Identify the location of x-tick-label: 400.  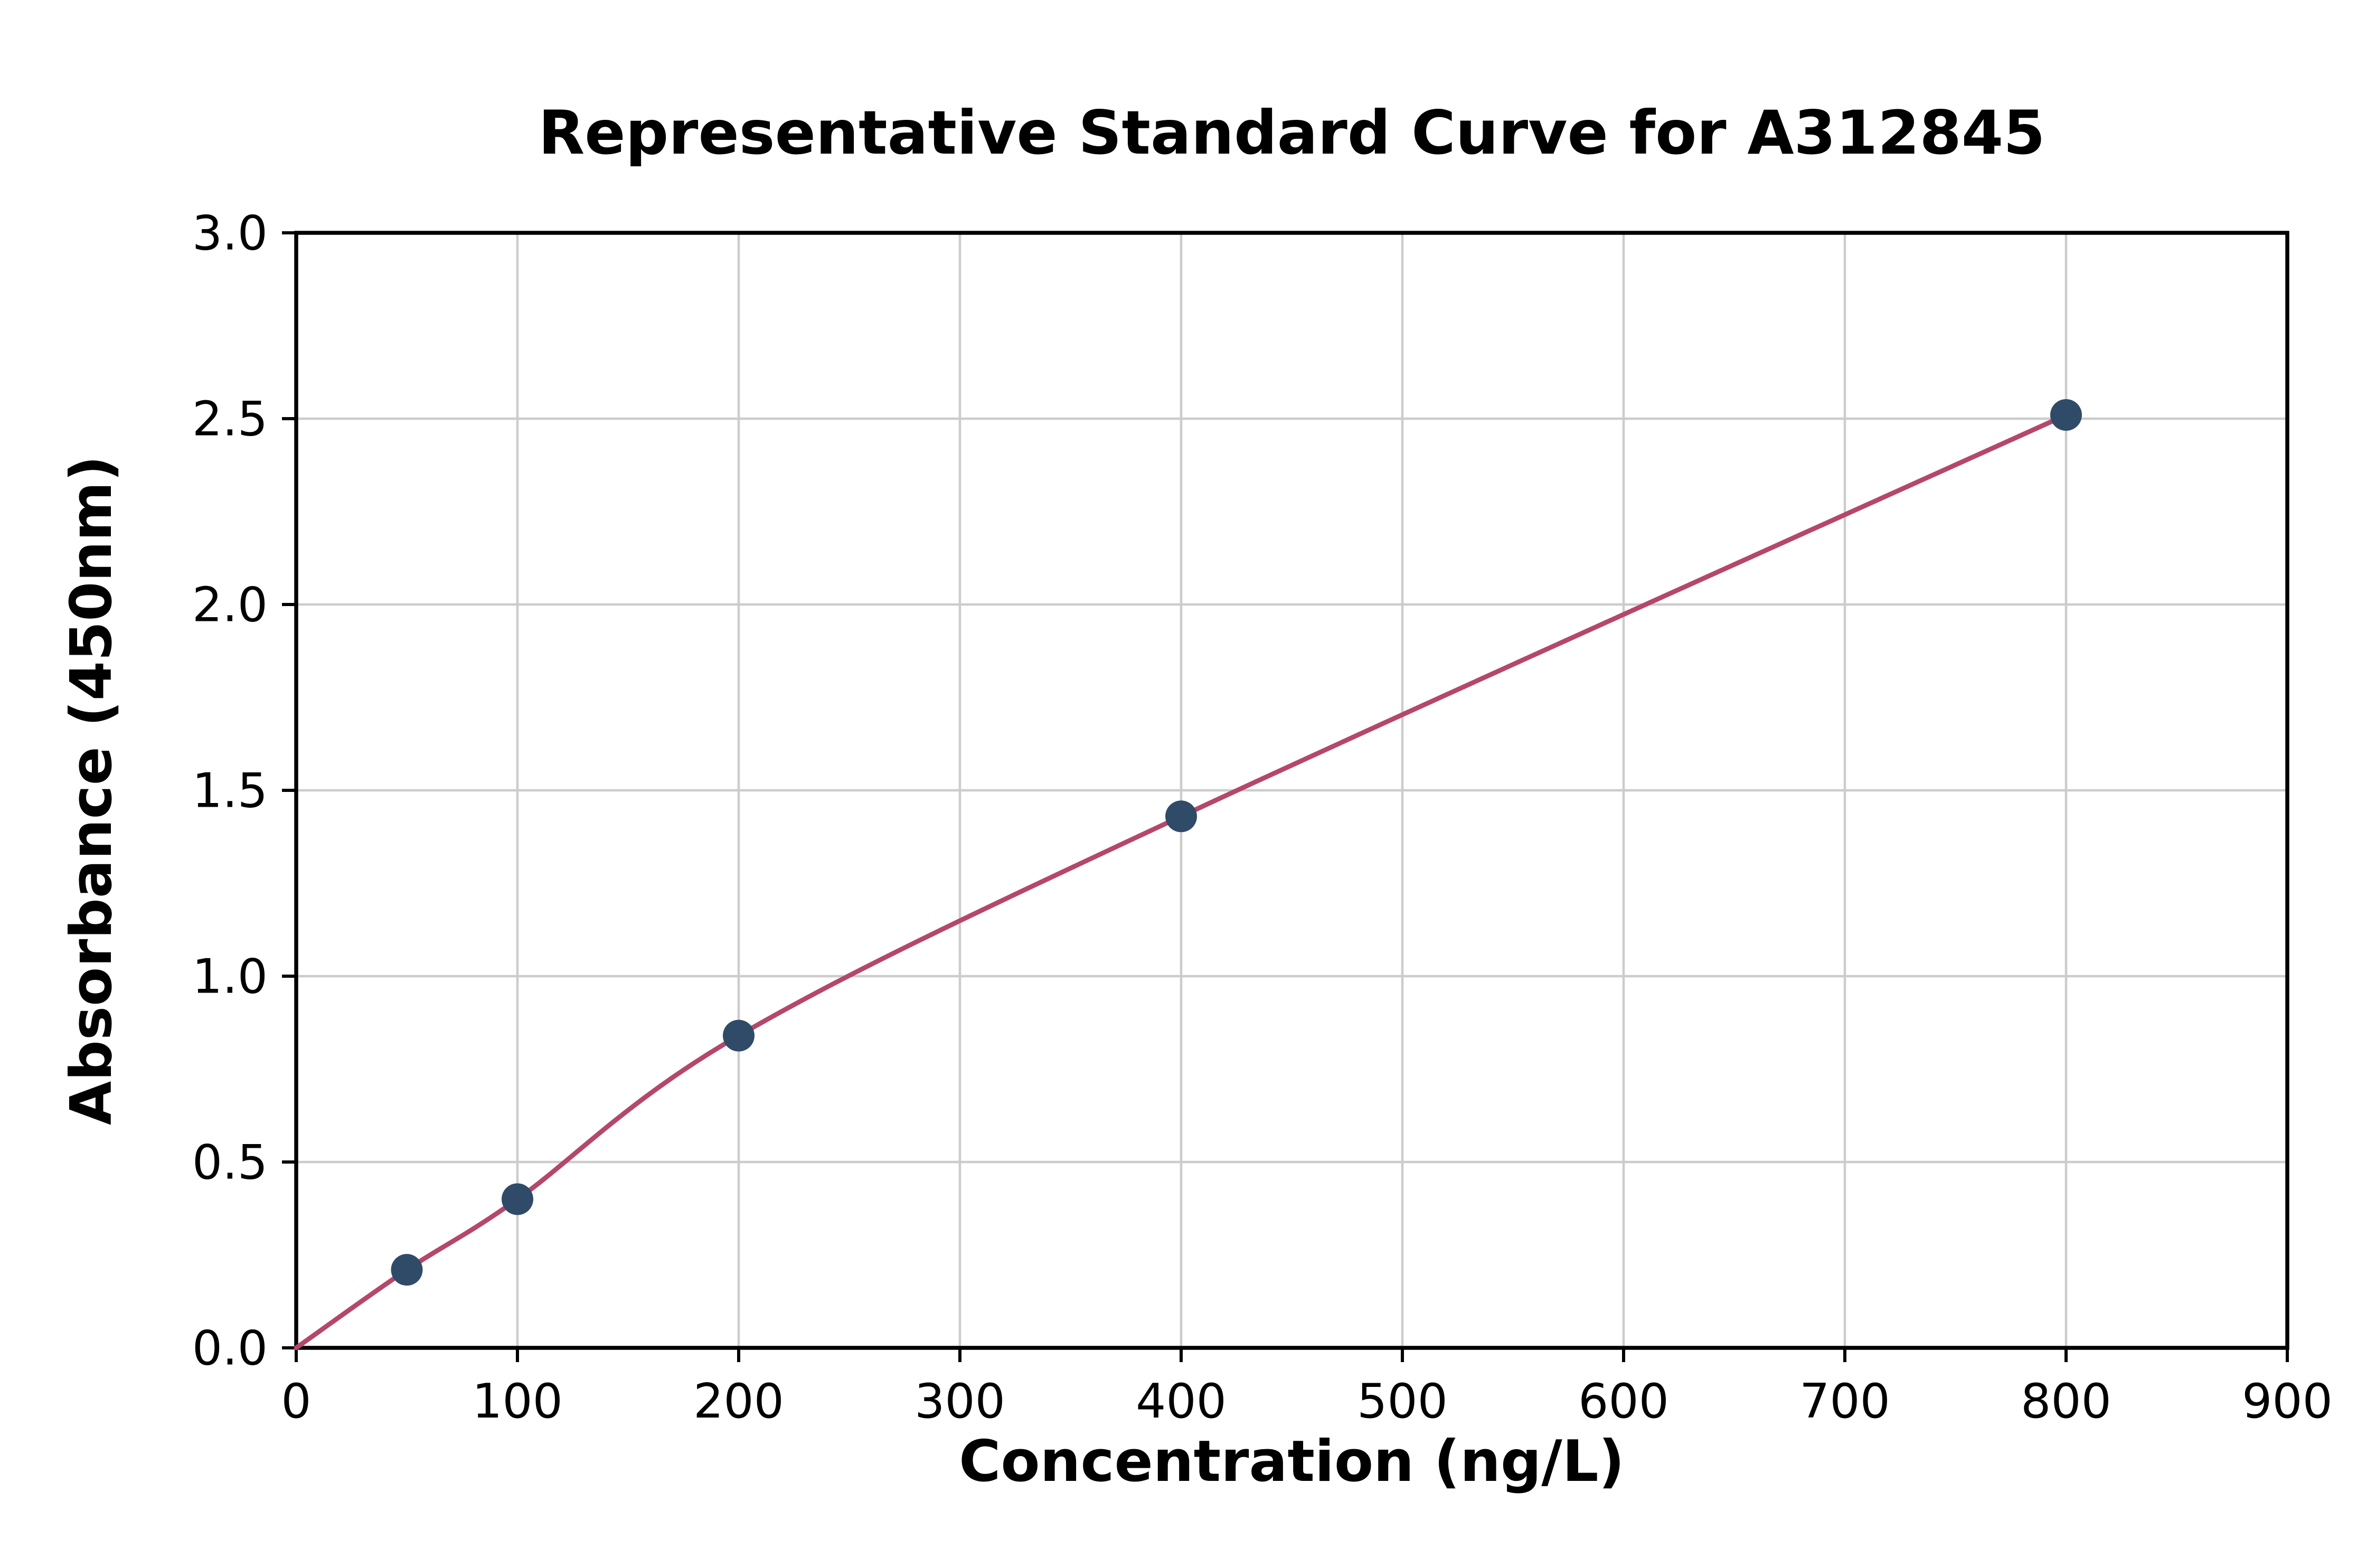
(1181, 1401).